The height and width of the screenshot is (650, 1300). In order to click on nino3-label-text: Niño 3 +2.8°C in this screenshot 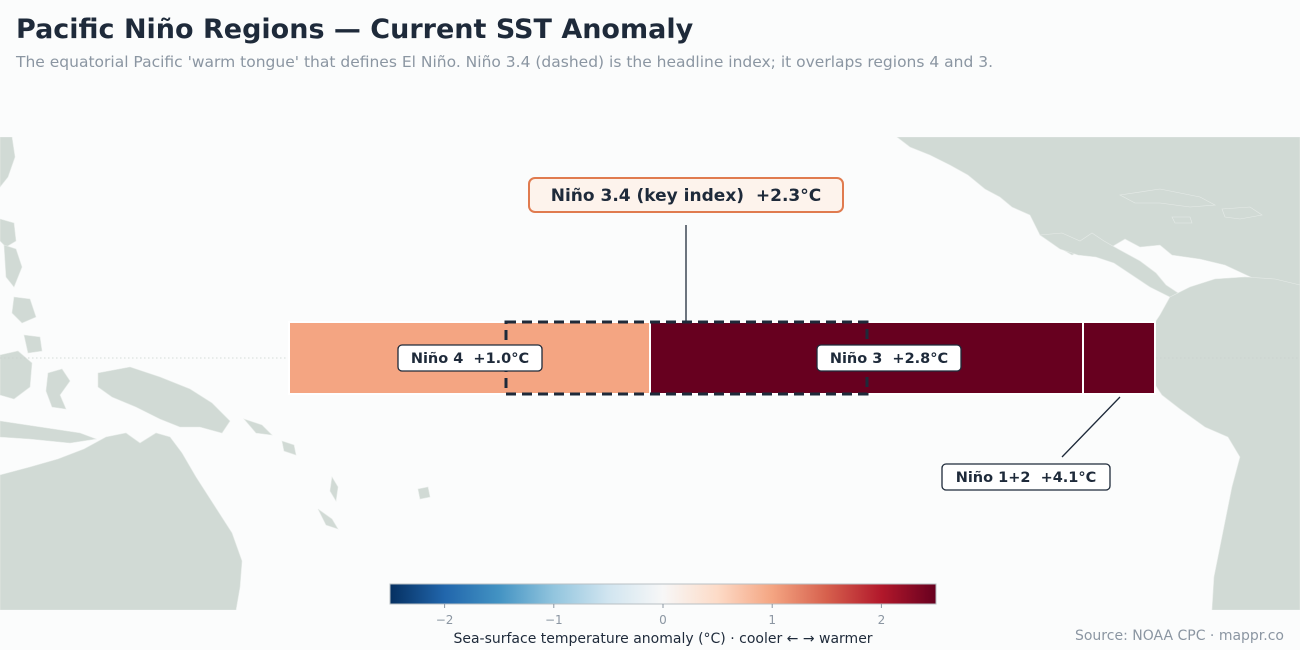, I will do `click(889, 359)`.